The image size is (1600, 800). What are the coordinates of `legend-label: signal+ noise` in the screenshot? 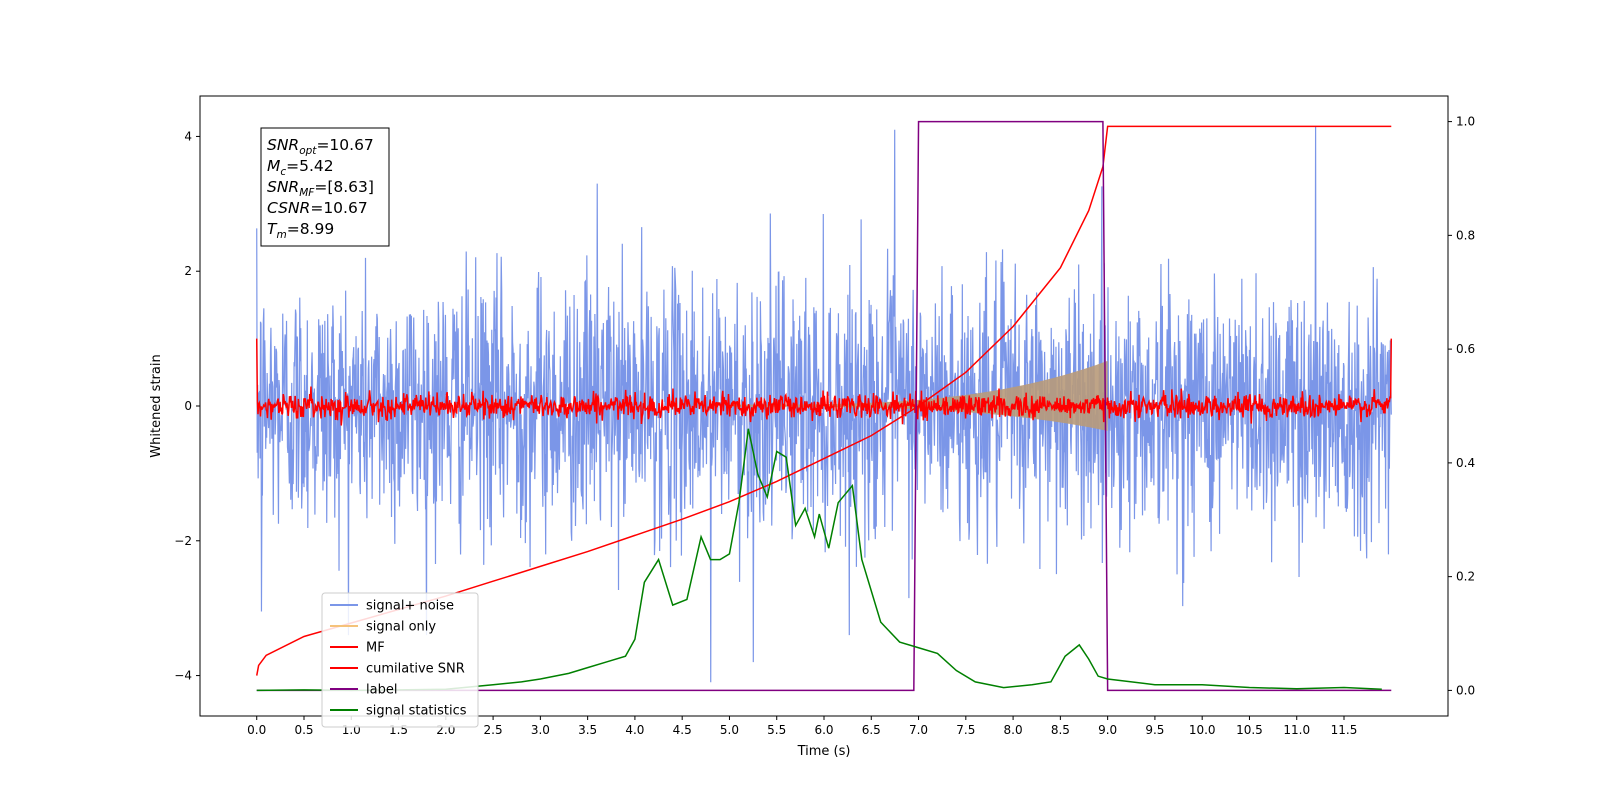 It's located at (410, 606).